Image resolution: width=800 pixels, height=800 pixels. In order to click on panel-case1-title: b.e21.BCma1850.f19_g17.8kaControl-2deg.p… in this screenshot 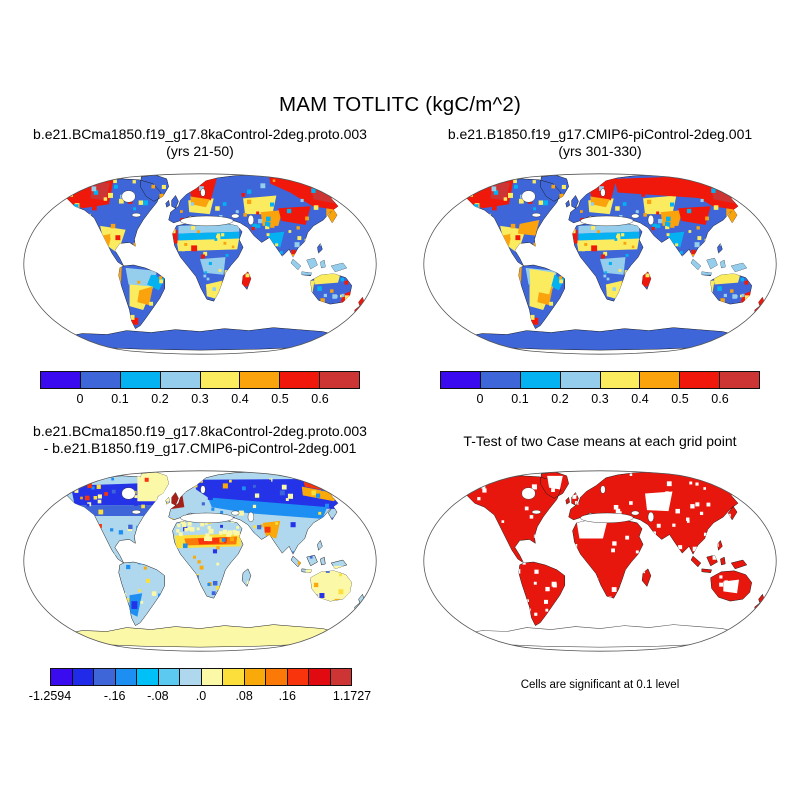, I will do `click(200, 142)`.